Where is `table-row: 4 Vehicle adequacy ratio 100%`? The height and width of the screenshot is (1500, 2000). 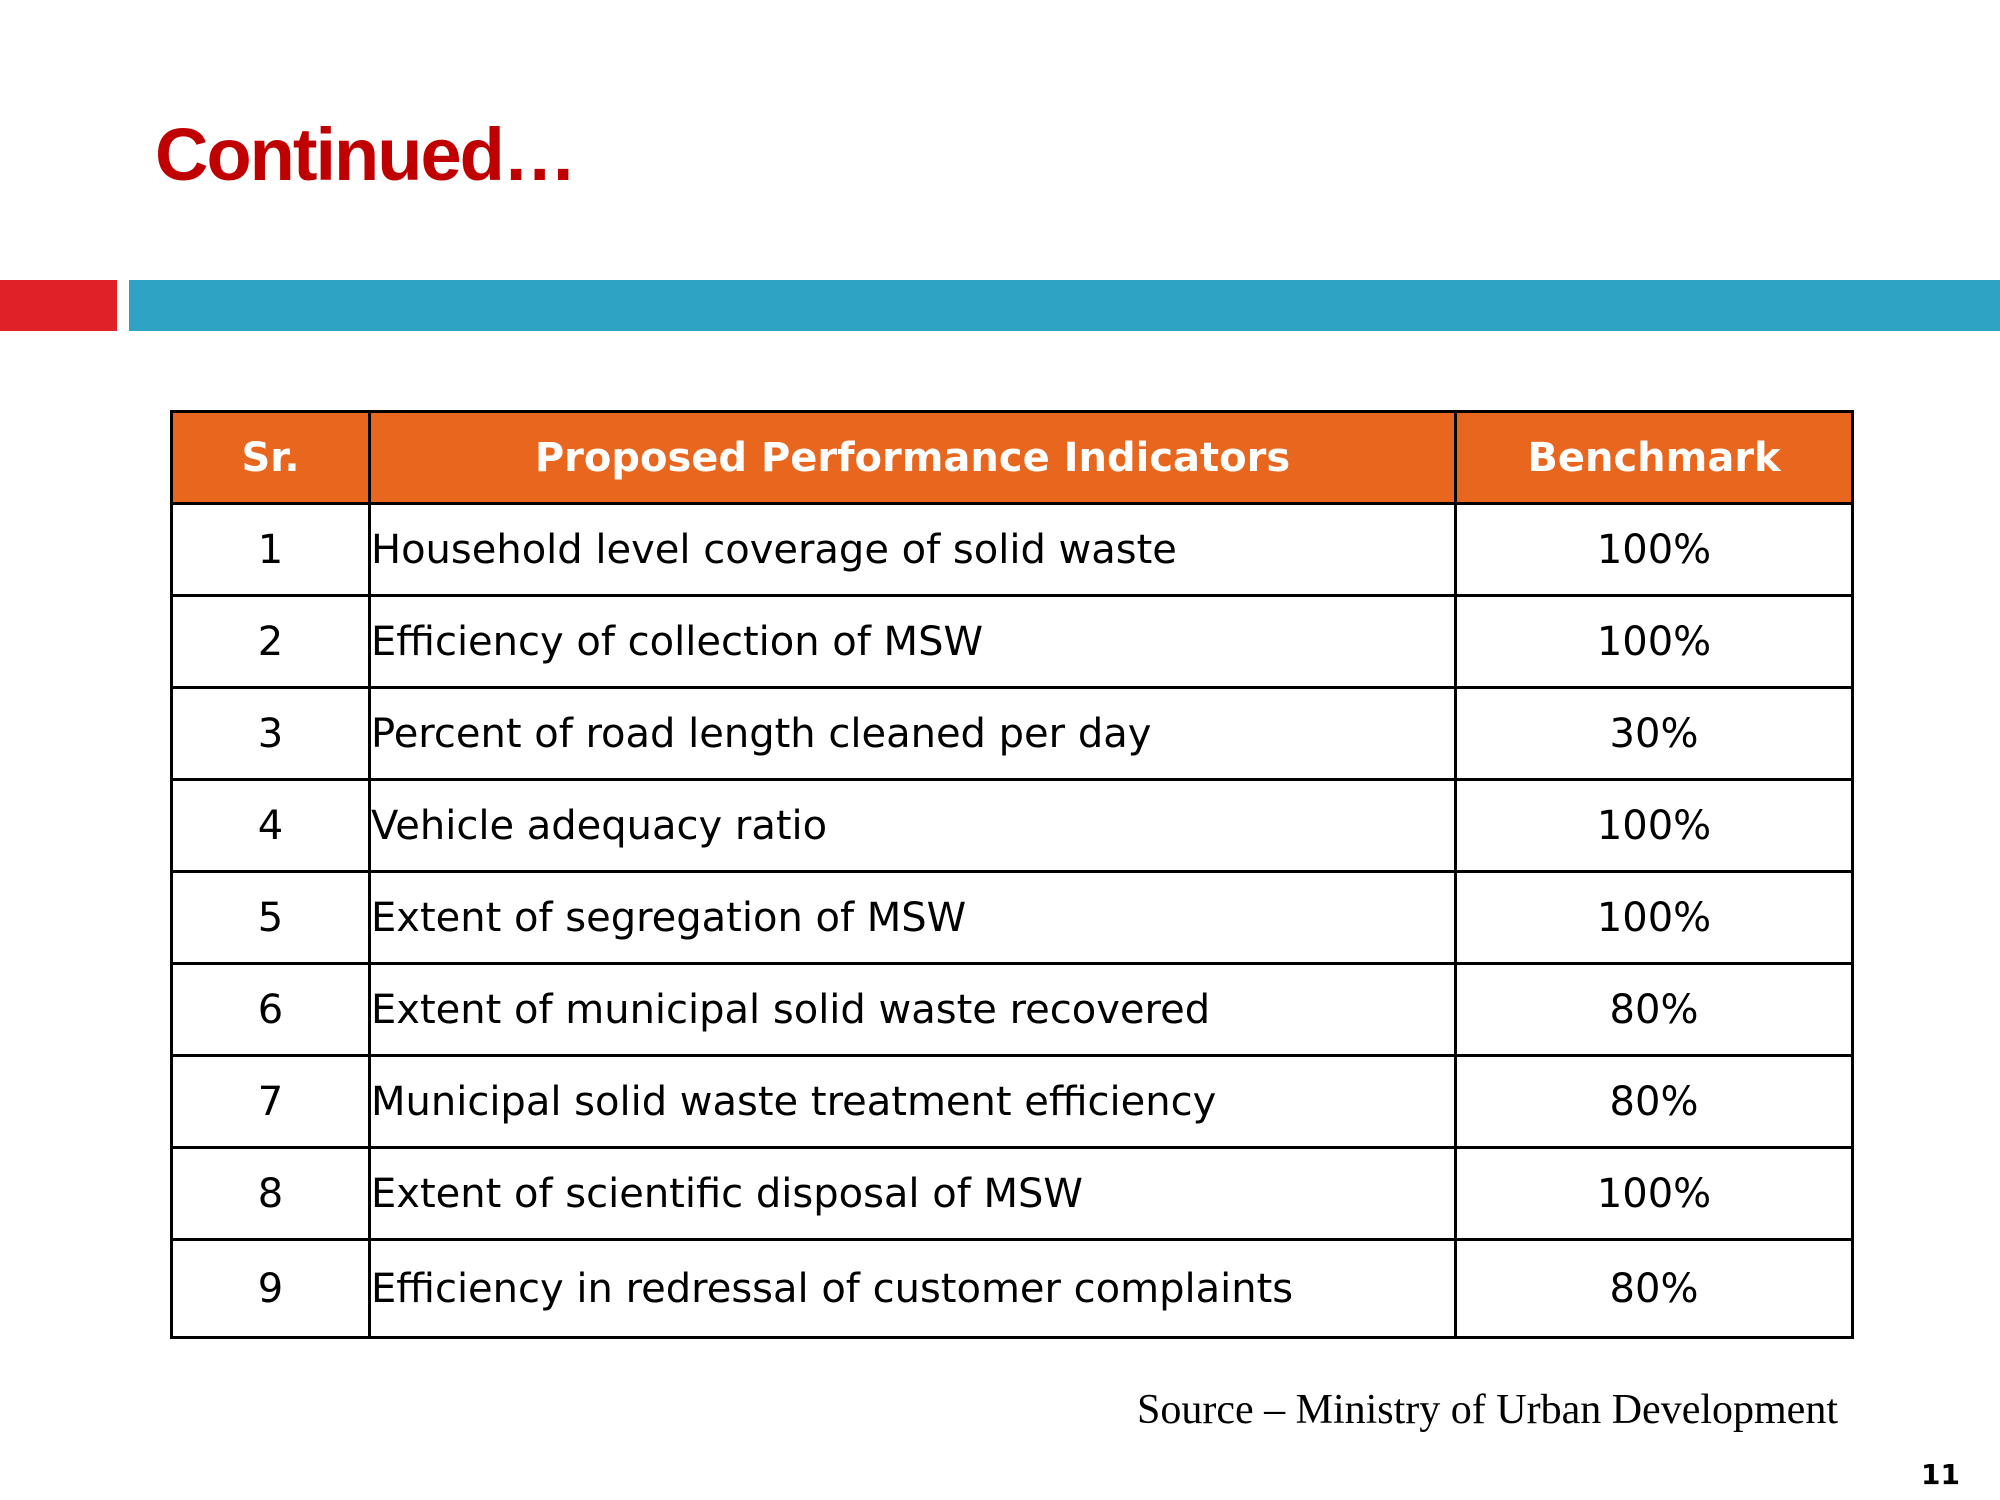
table-row: 4 Vehicle adequacy ratio 100% is located at coordinates (1012, 825).